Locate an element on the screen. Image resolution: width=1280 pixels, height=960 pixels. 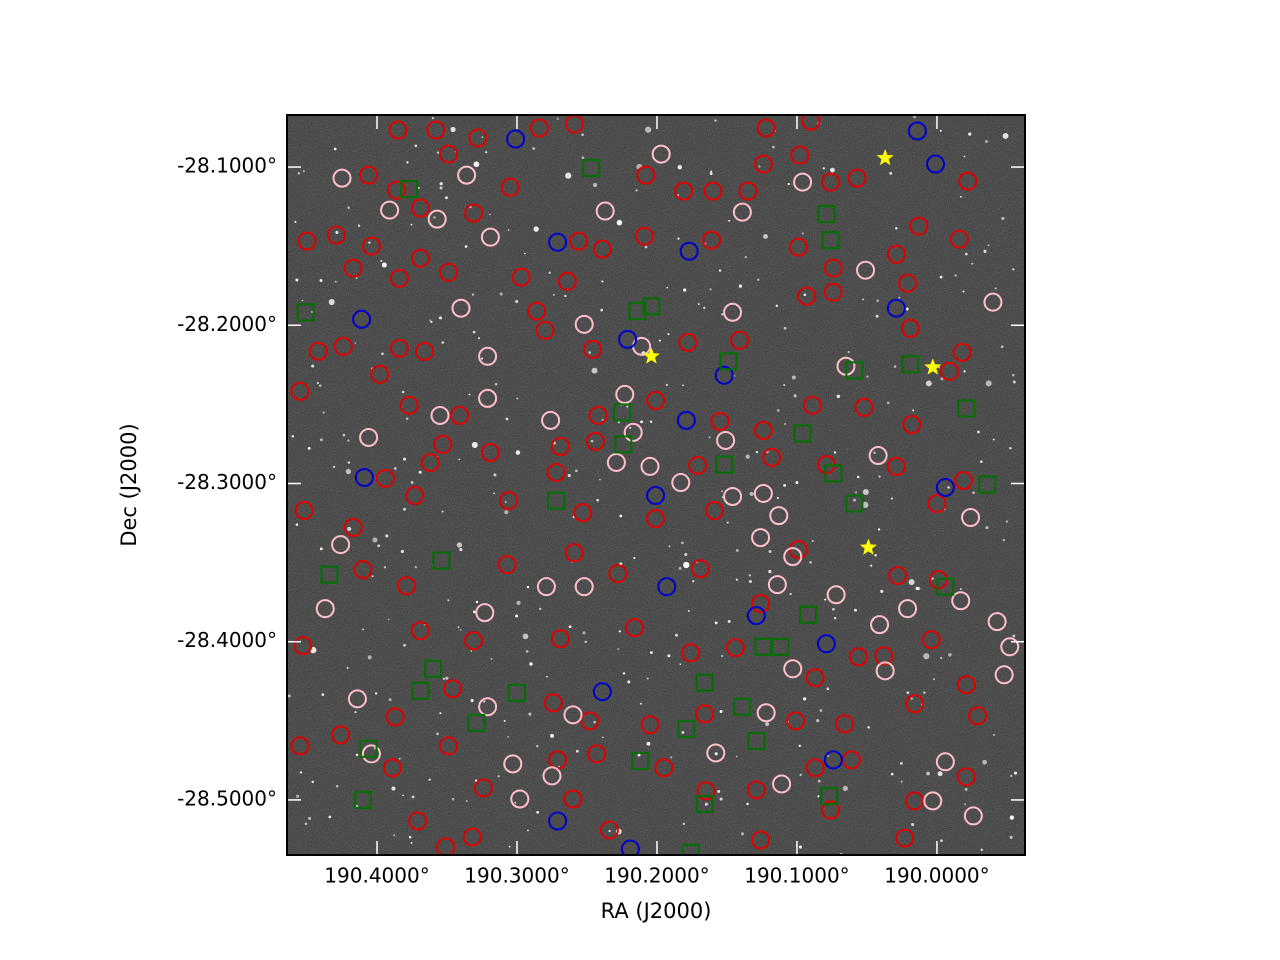
x-axis-label: RA (J2000) is located at coordinates (656, 911).